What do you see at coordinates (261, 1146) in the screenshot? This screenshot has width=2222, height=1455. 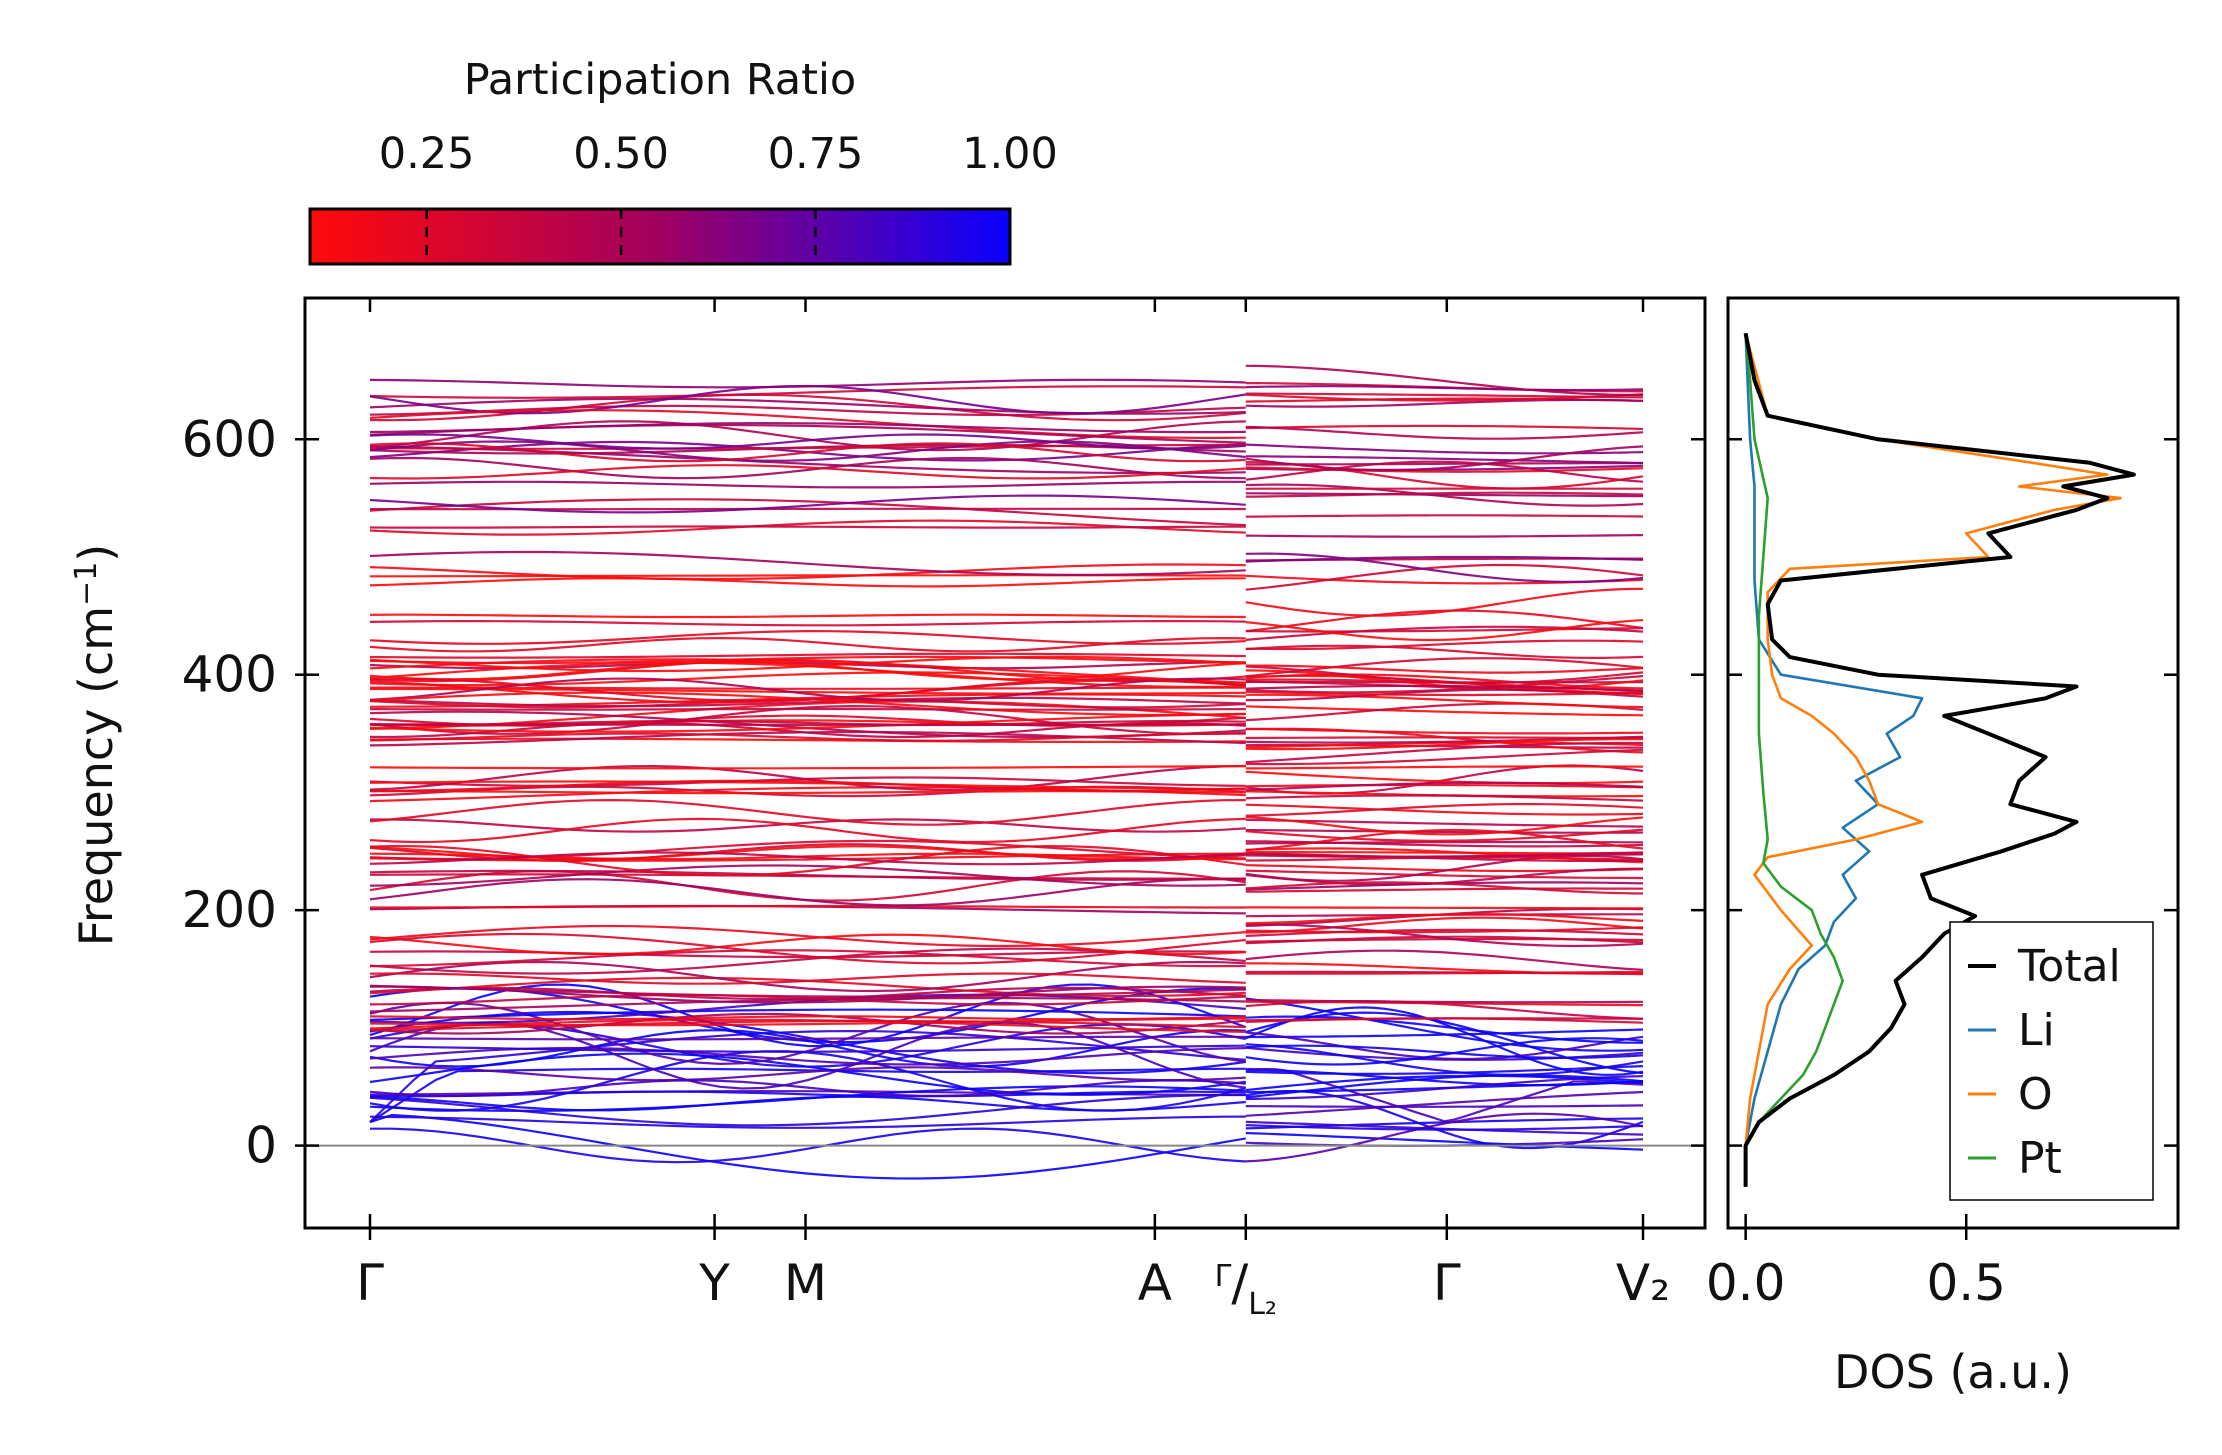 I see `frequency-tick-label: 0` at bounding box center [261, 1146].